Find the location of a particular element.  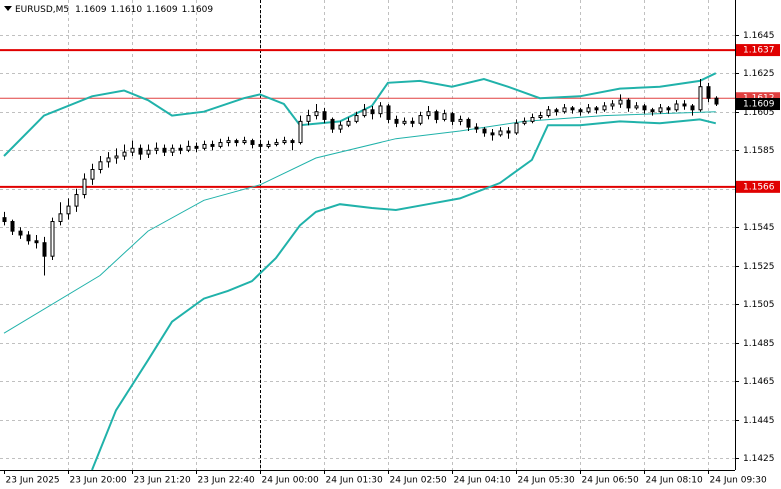

y-tick-label: 1.1585 is located at coordinates (759, 151).